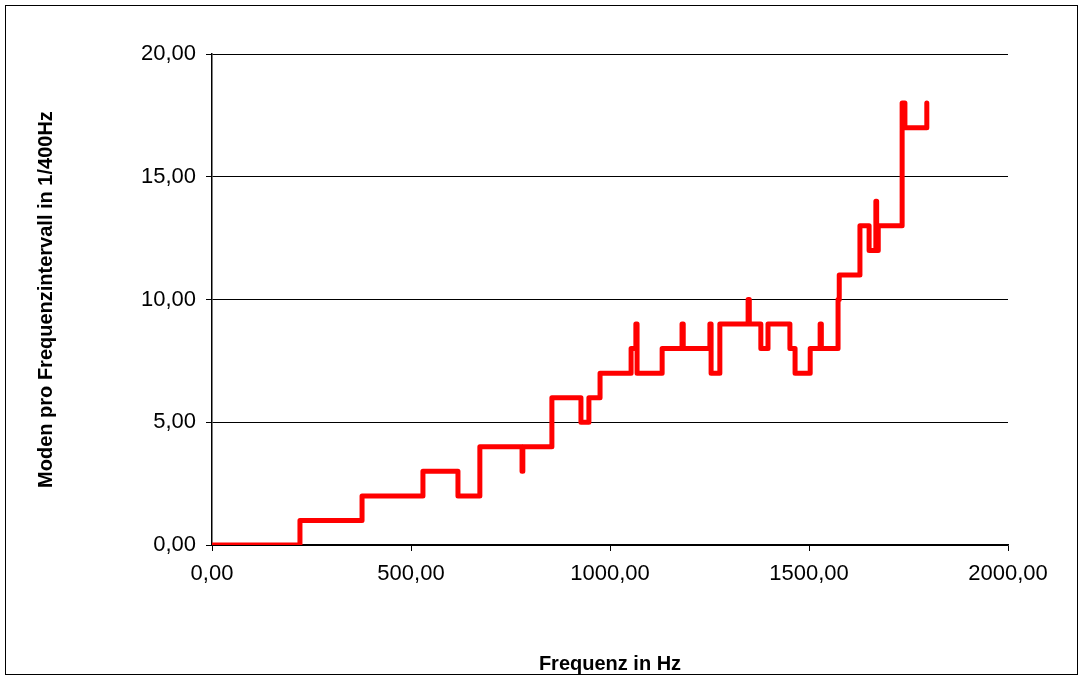 This screenshot has width=1085, height=680. I want to click on y-tick-label: 0,00, so click(174, 544).